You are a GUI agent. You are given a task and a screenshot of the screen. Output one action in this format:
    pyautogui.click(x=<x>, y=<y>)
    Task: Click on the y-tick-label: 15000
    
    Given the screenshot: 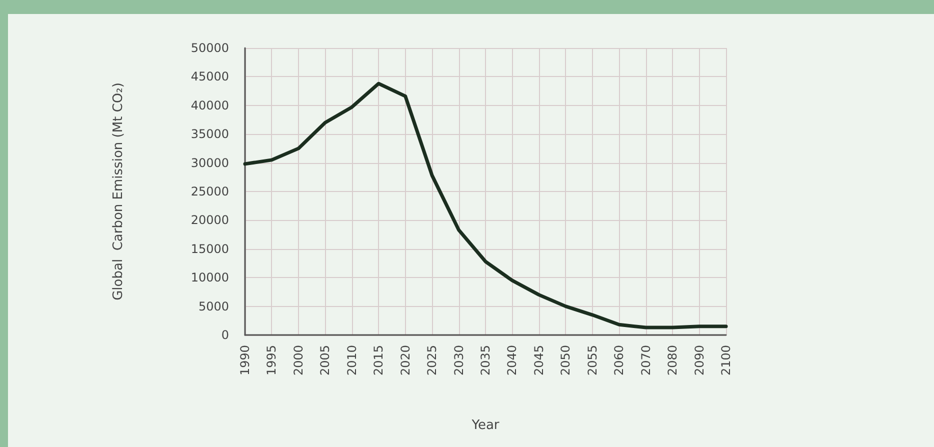 What is the action you would take?
    pyautogui.click(x=209, y=249)
    